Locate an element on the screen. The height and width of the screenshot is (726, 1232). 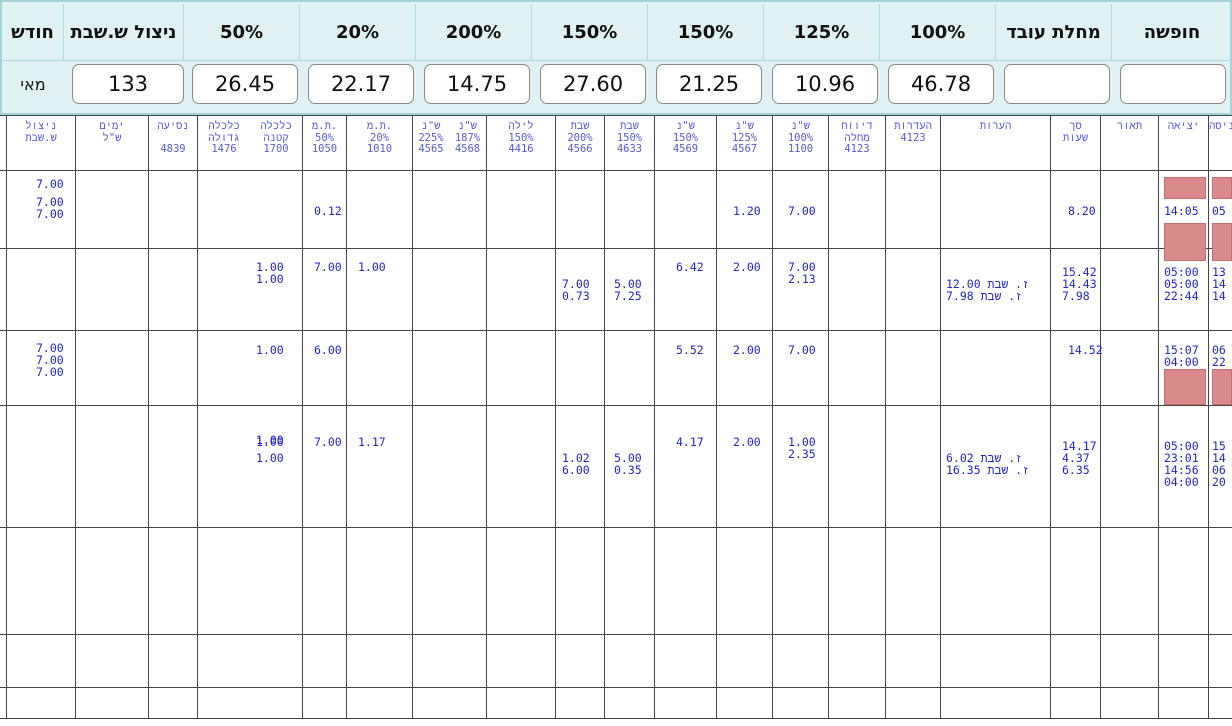
field-vacation is located at coordinates (1173, 84).